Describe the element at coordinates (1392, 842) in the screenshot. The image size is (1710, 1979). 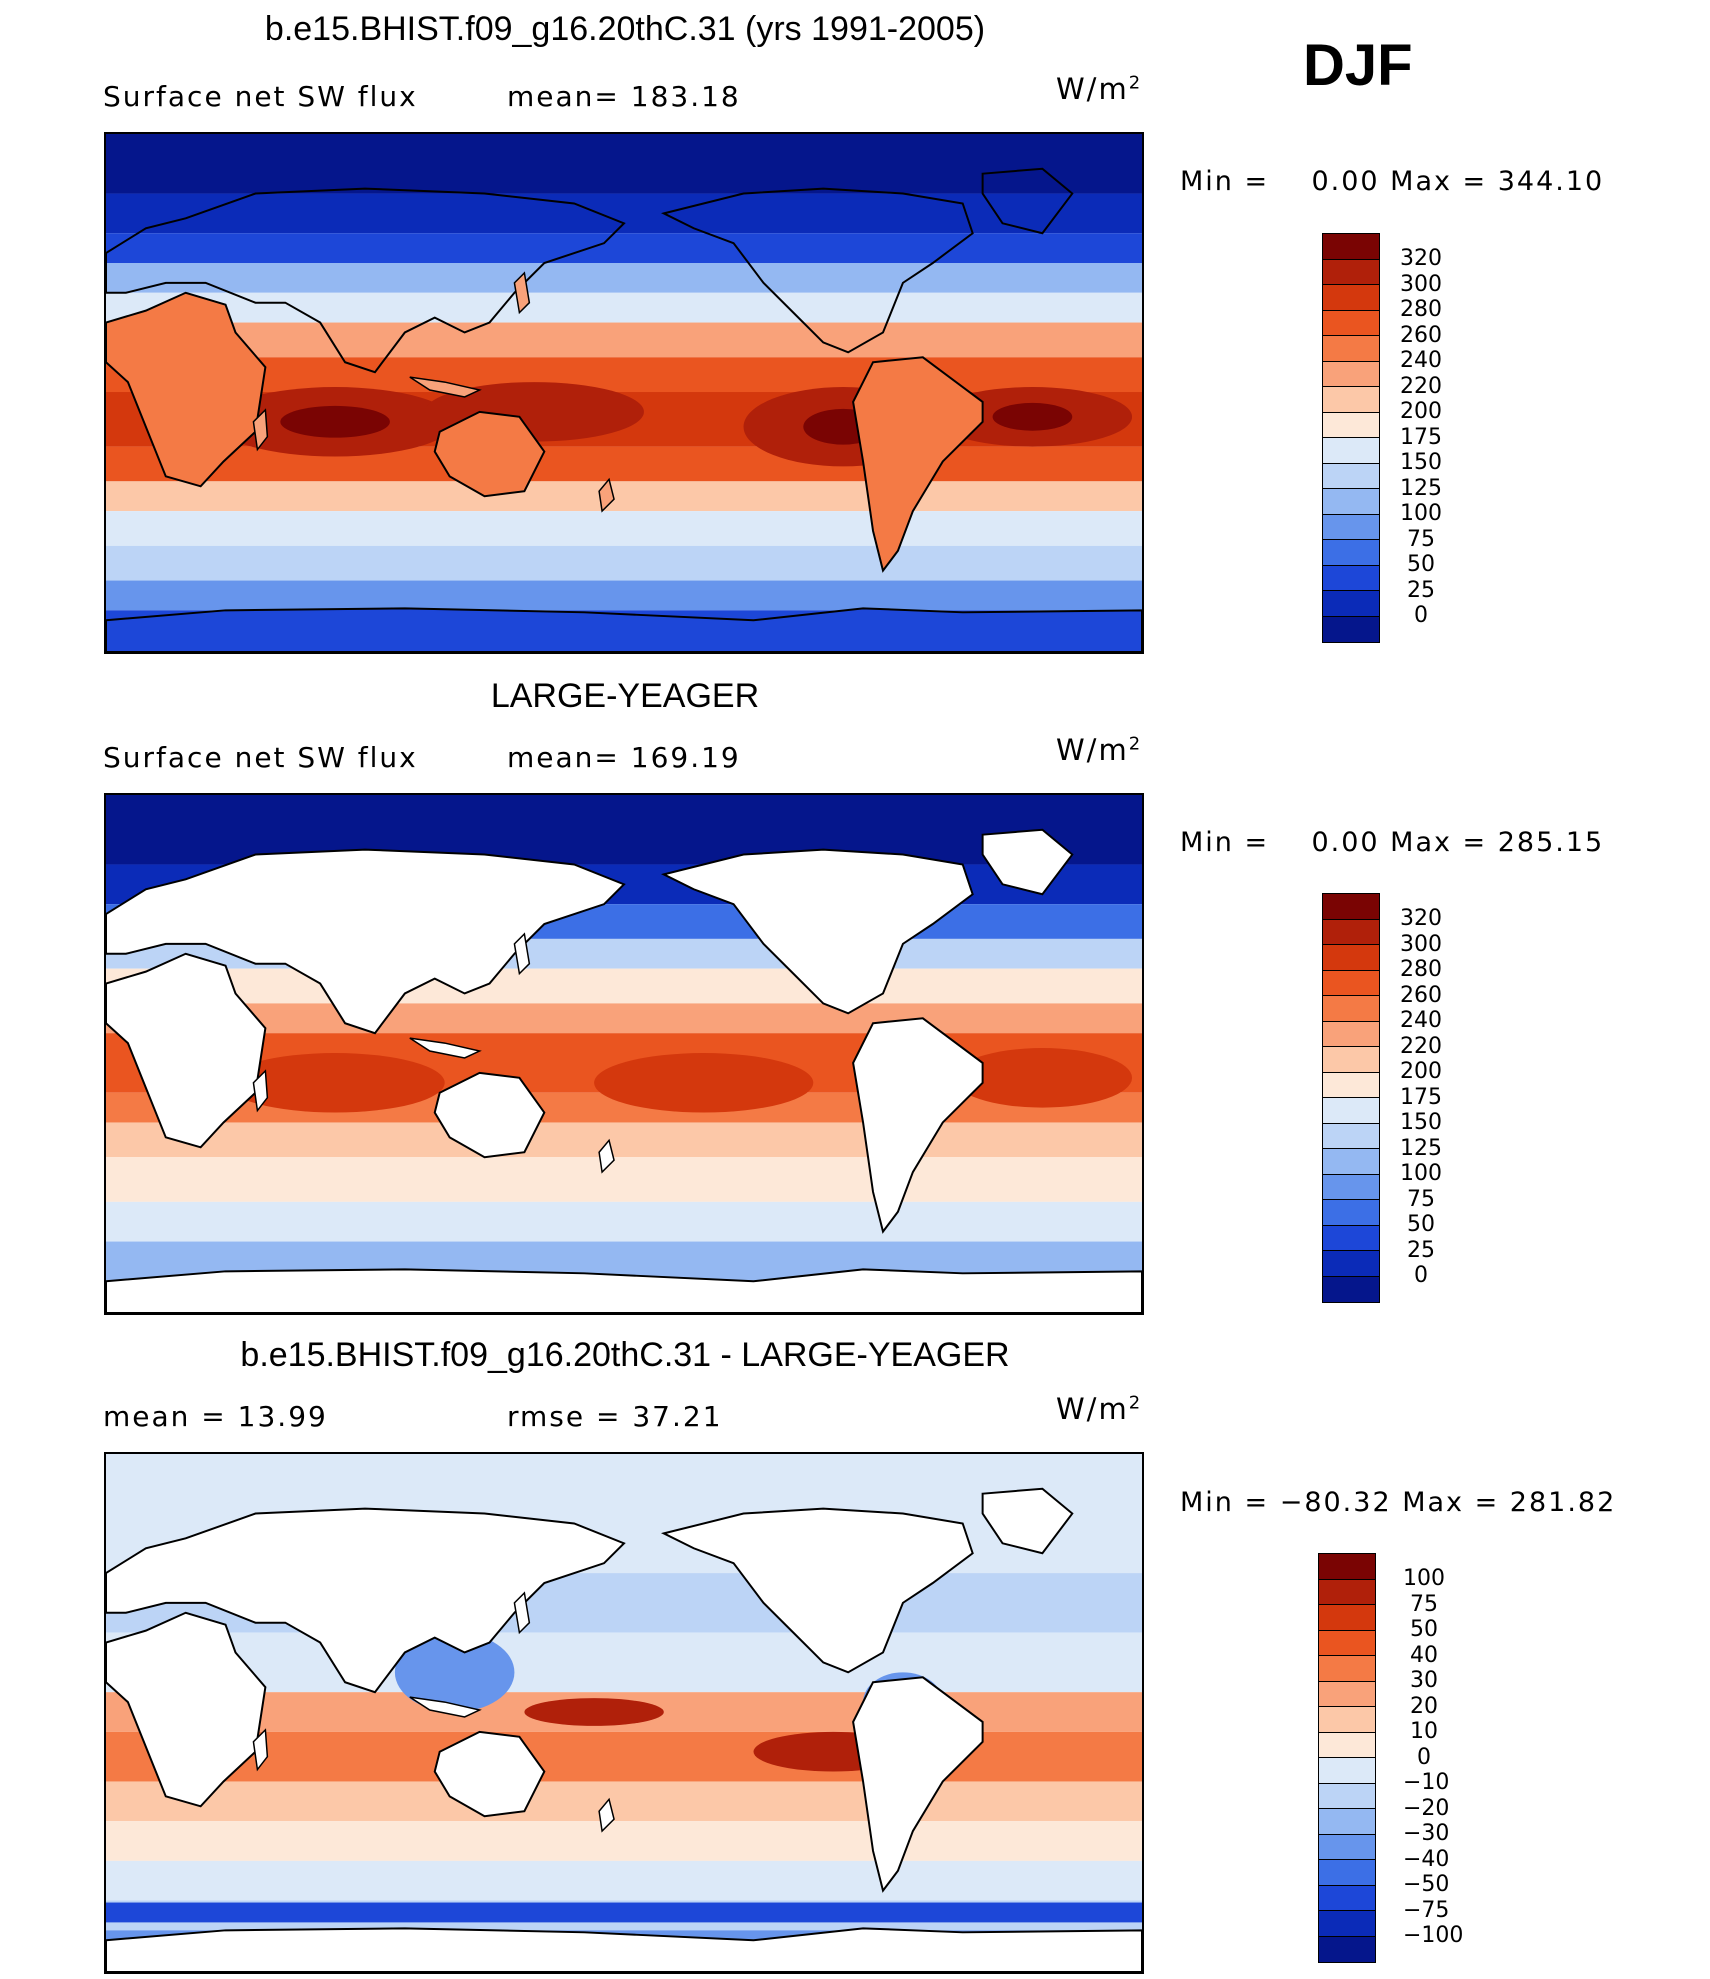
I see `panel-2-minmax: Min = 0.00 Max = 285.15` at that location.